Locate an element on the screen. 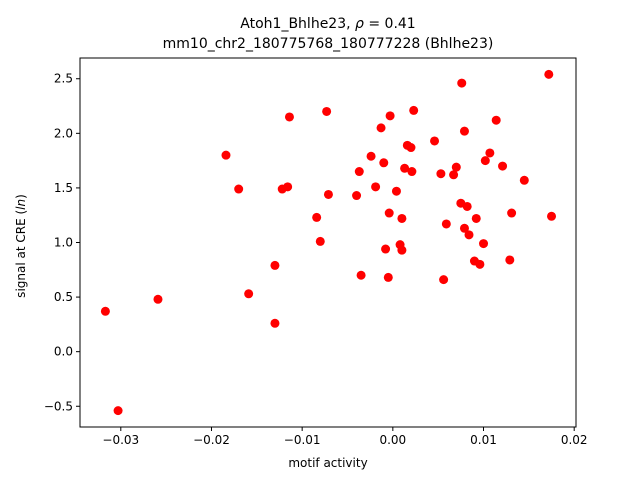 The height and width of the screenshot is (485, 640). y-axis-ticks: −0.5 0.0 0.5 1.0 1.5 2.0 2.5 is located at coordinates (62, 242).